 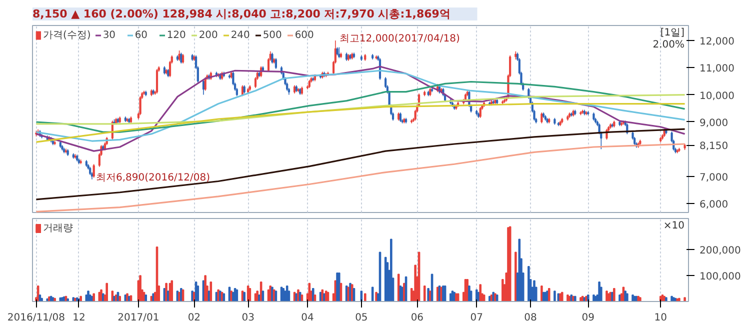 I want to click on chart-title: 8,150 ▲ 160 (2.00%) 128,984 시:8,040 고:8,200 저:7,970 시총:1,869억, so click(x=241, y=14).